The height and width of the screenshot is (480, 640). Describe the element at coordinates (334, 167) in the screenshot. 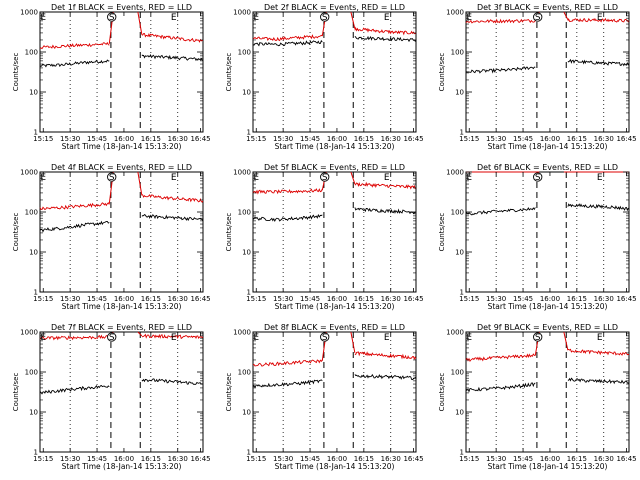

I see `chart-title: Det 5f BLACK = Events, RED = LLD` at that location.